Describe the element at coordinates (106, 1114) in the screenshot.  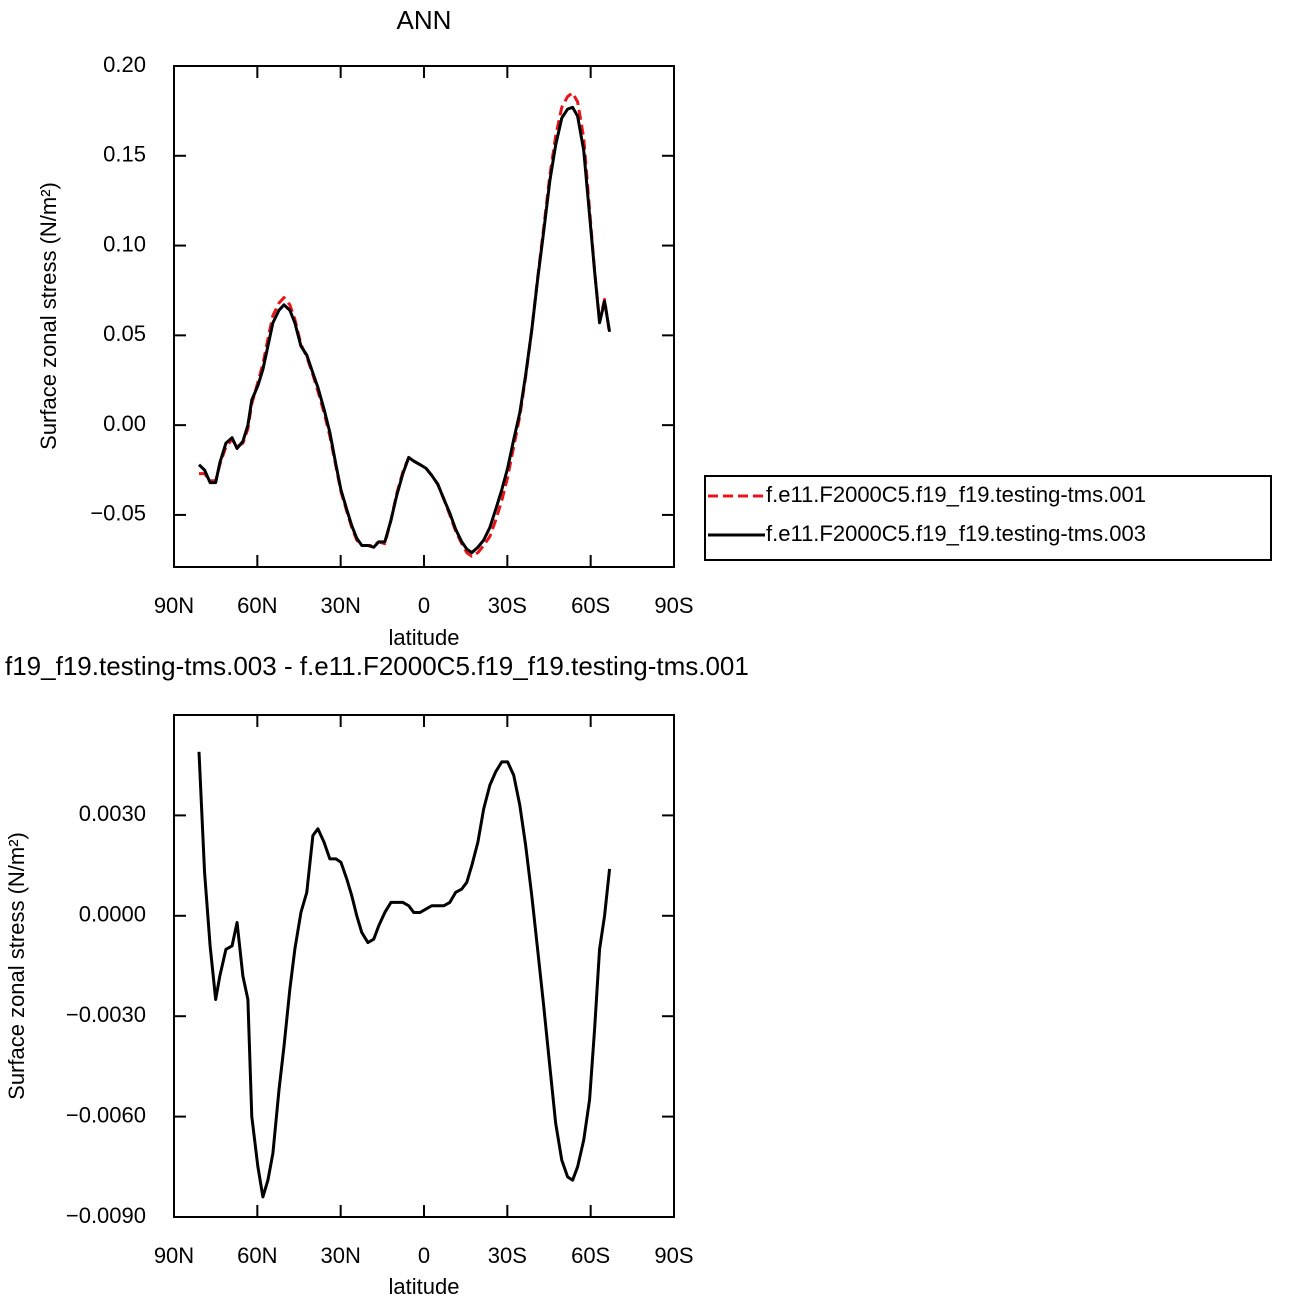
I see `y-tick-label: −0.0060` at that location.